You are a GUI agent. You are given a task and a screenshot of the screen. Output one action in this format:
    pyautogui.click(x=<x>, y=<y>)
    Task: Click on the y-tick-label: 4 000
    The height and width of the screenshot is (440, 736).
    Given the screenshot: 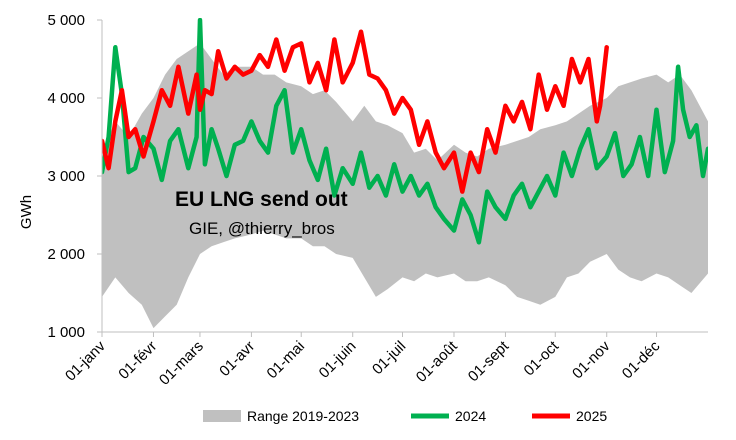 What is the action you would take?
    pyautogui.click(x=66, y=98)
    